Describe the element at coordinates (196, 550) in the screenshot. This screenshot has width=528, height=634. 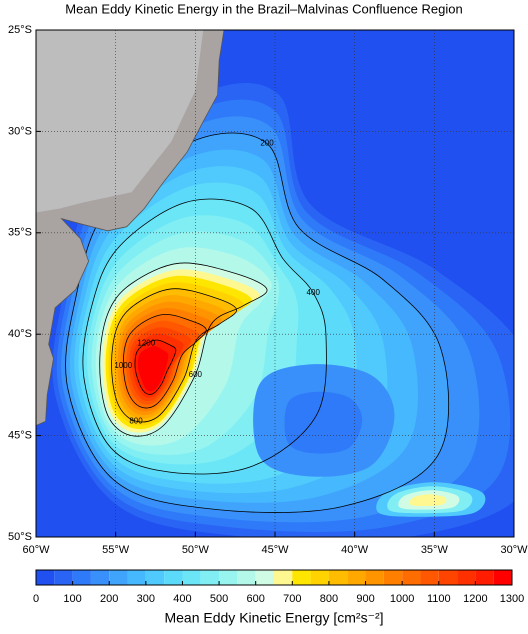
I see `x-tick-label: 50°W` at that location.